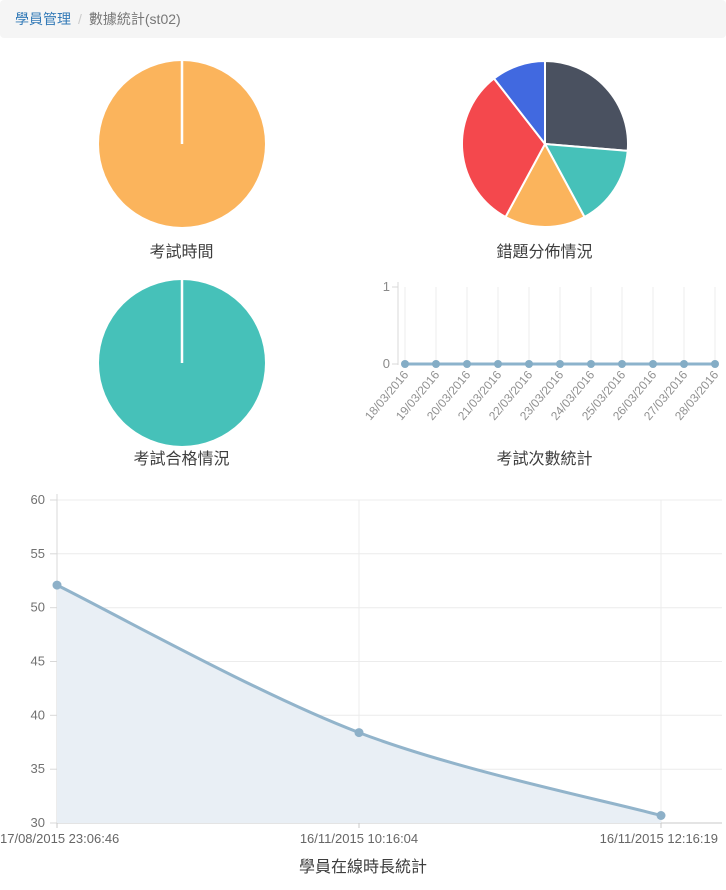 This screenshot has height=890, width=726. I want to click on exam-pass-chart-cell: 考試合格情況, so click(181, 371).